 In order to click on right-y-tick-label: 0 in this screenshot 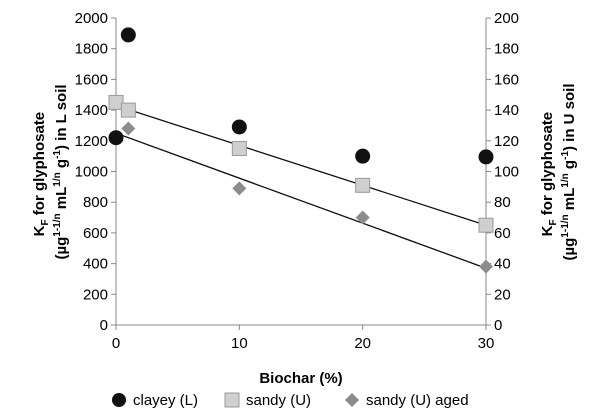, I will do `click(498, 325)`.